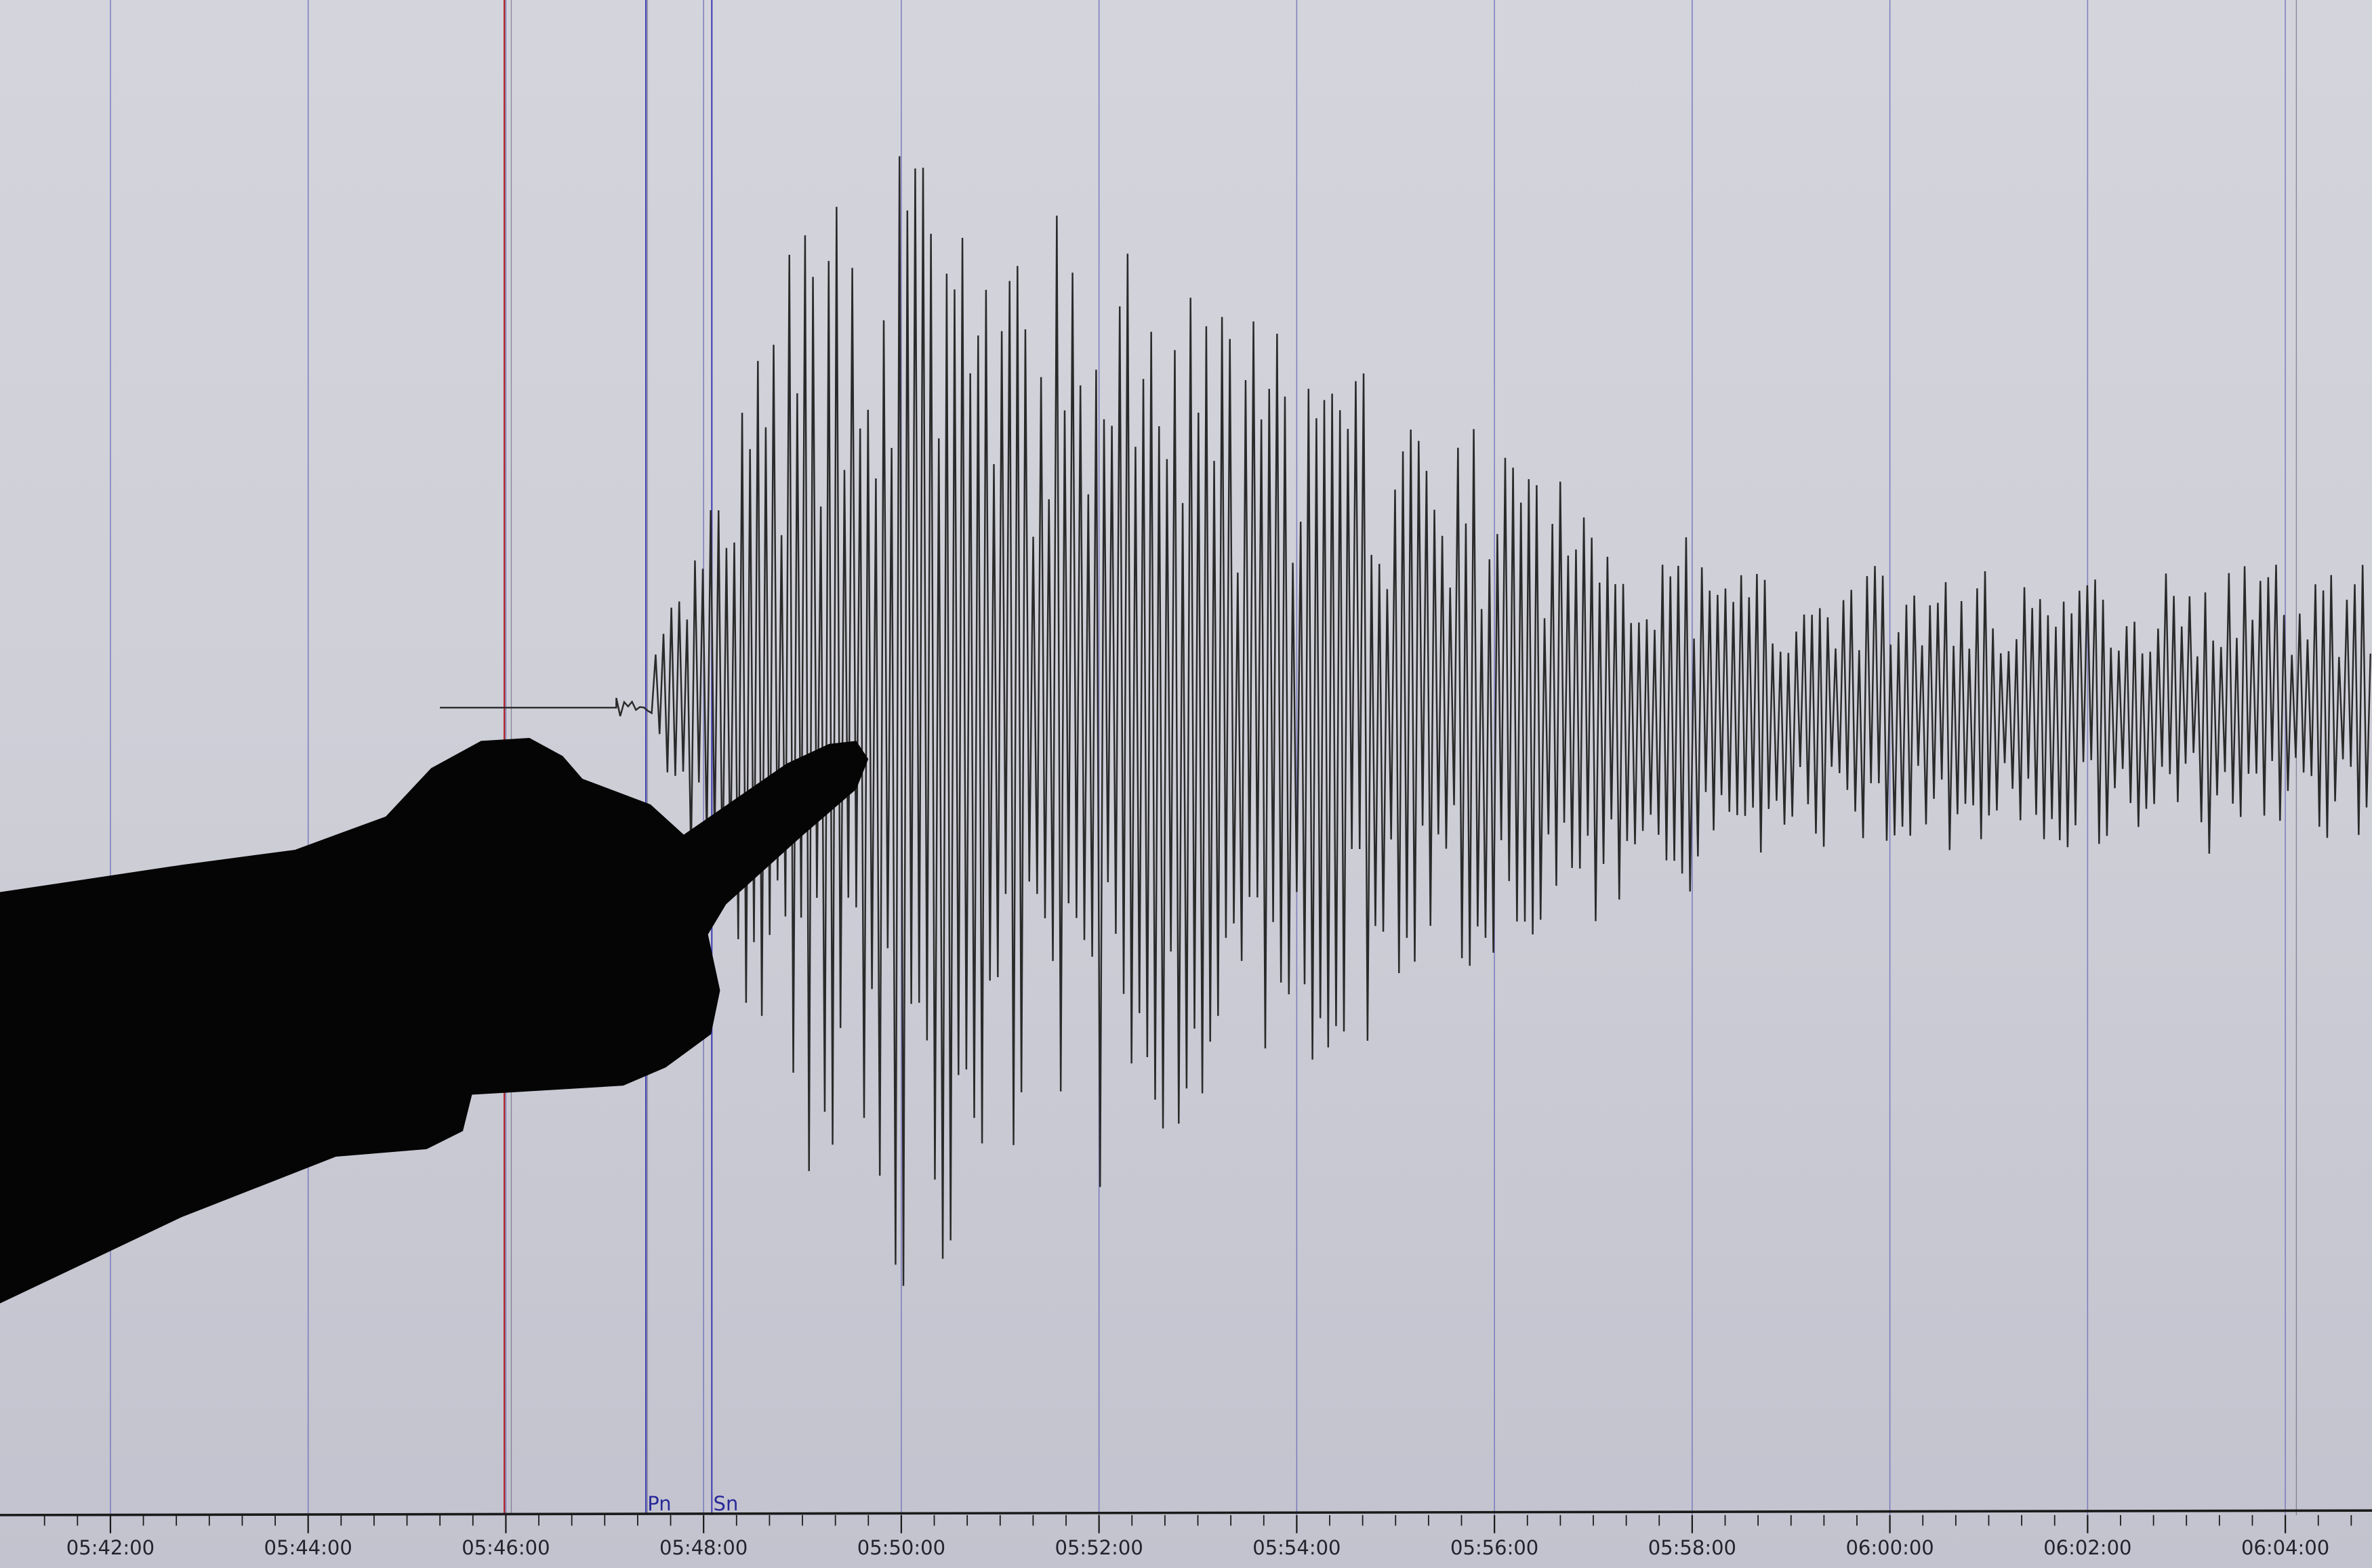 This screenshot has height=1568, width=2372. Describe the element at coordinates (1099, 1547) in the screenshot. I see `time-tick-label: 05:52:00` at that location.